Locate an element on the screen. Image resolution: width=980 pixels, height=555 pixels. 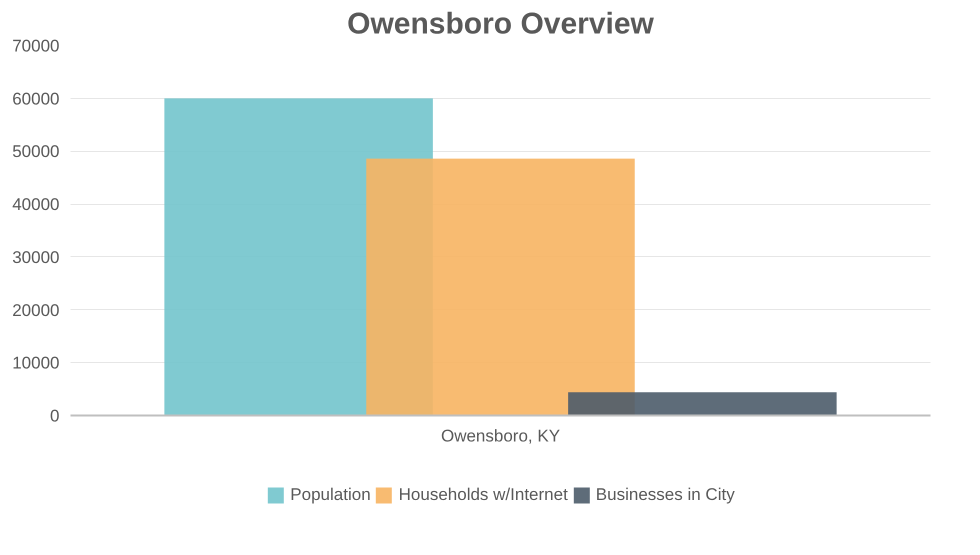
legend-label: Population is located at coordinates (330, 495).